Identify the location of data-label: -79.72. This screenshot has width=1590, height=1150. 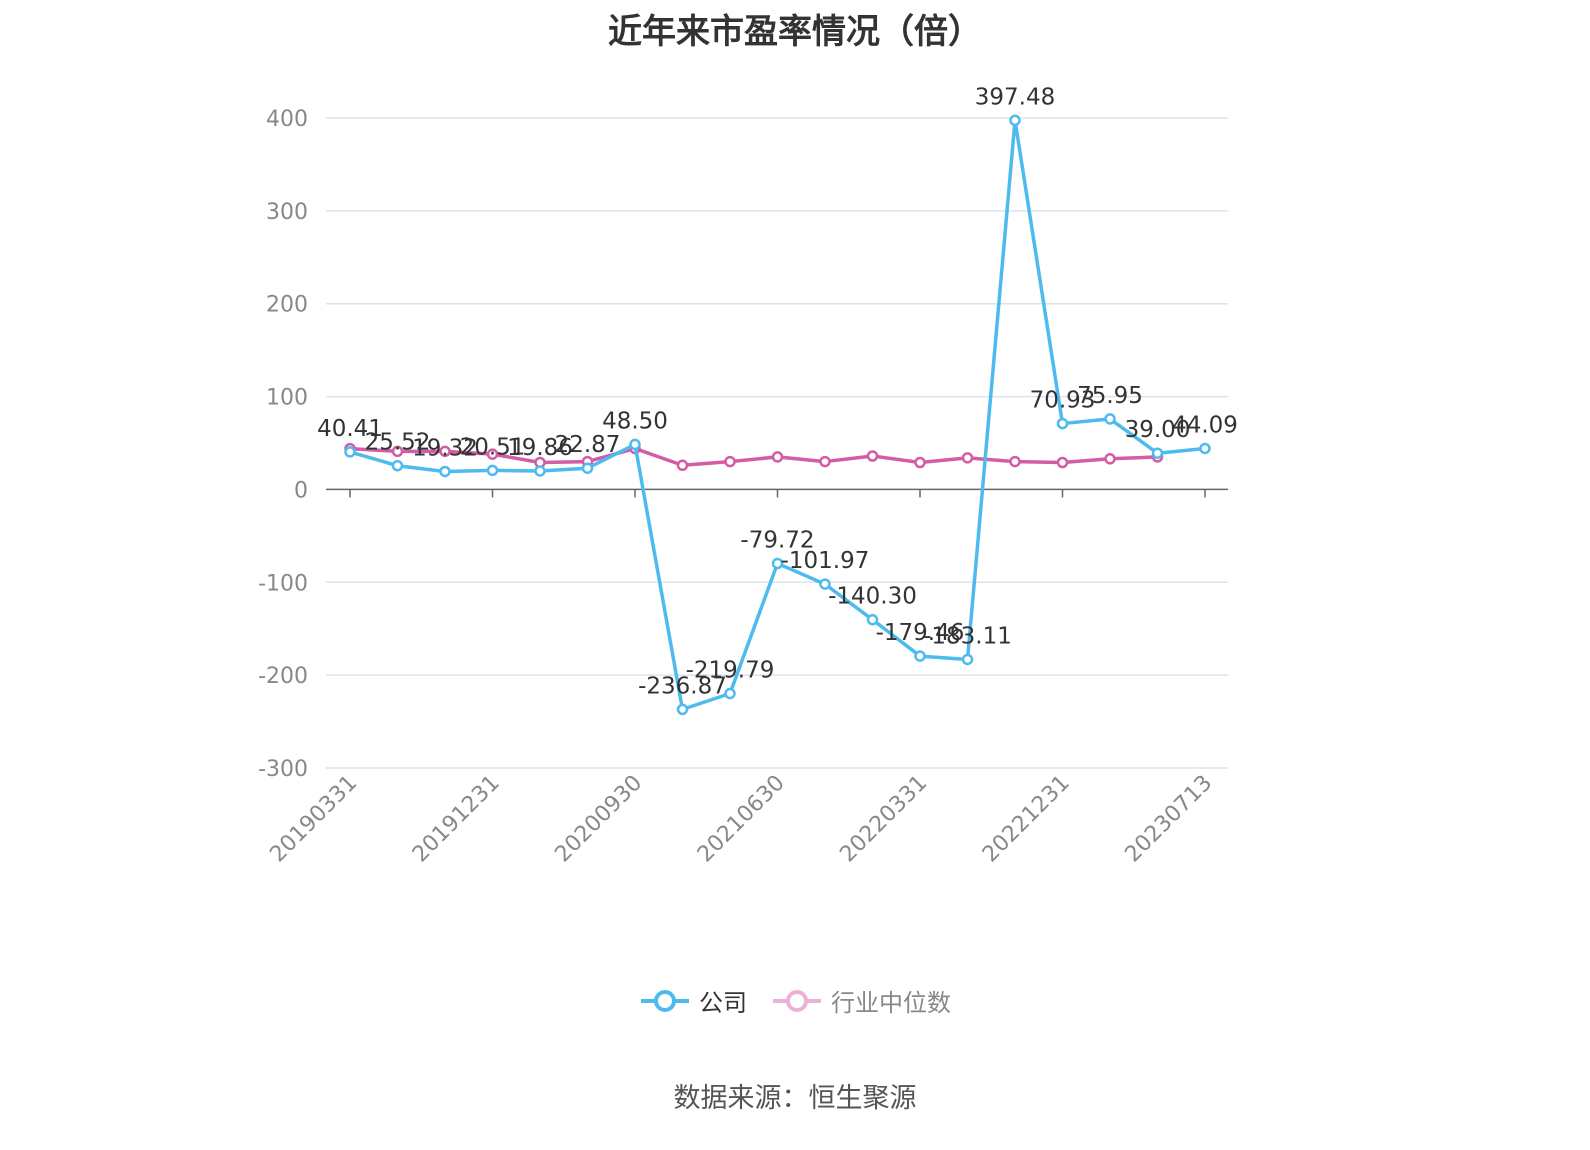
(777, 540).